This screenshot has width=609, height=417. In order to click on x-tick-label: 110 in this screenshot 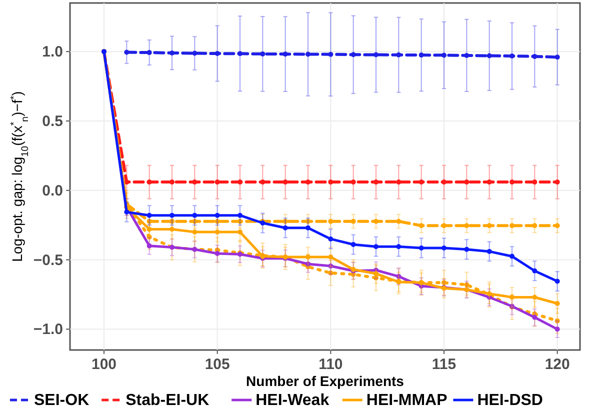, I will do `click(330, 364)`.